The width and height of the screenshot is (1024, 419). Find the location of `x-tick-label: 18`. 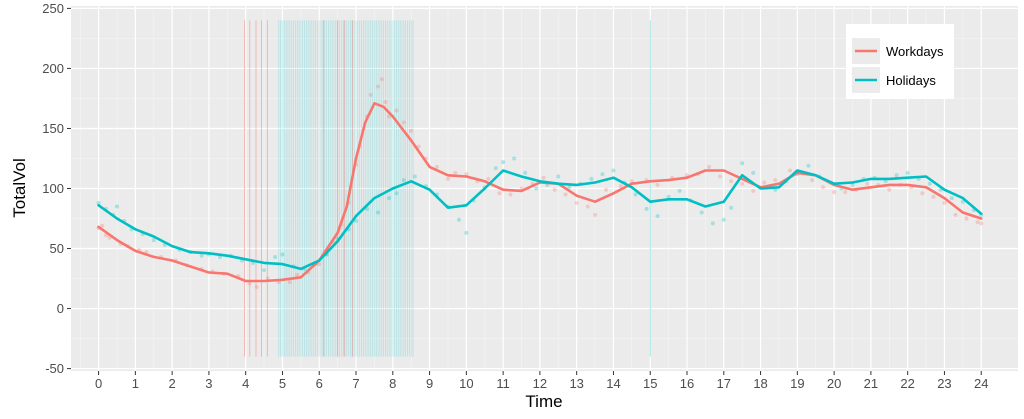

x-tick-label: 18 is located at coordinates (760, 383).